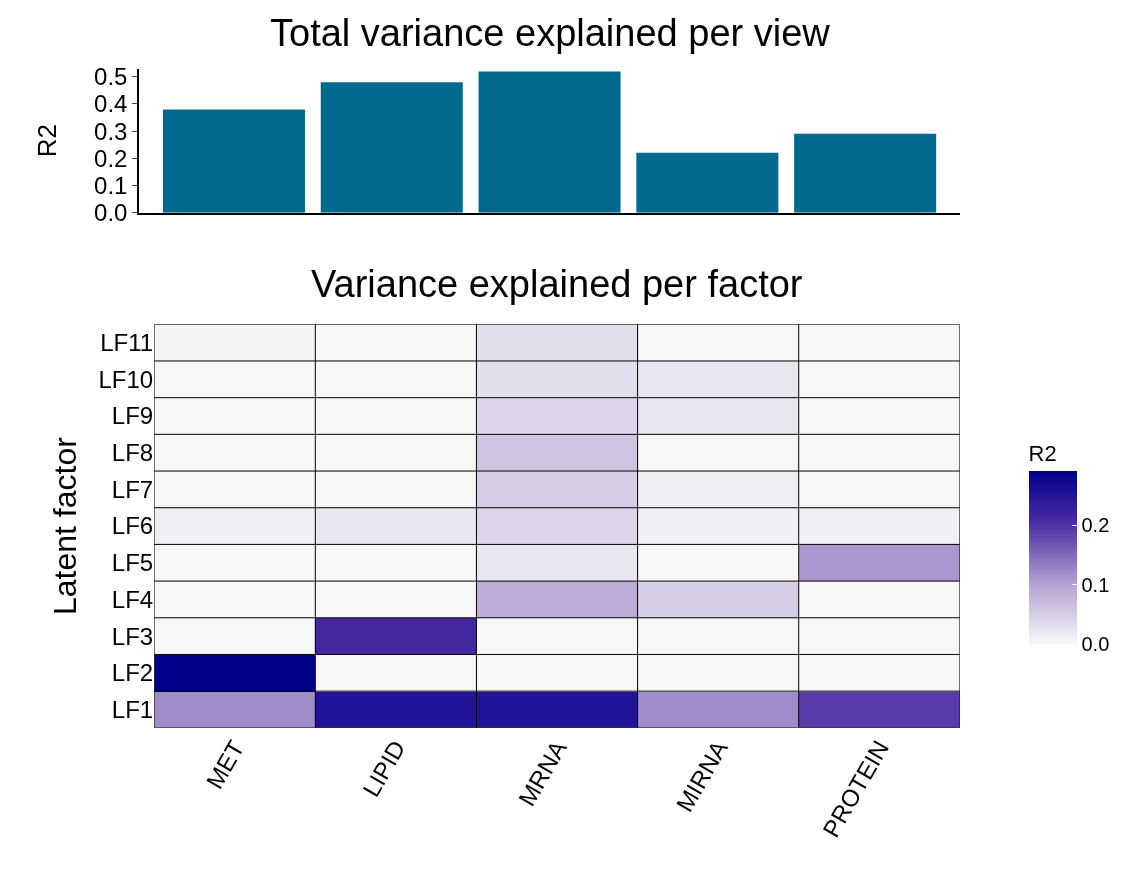 The height and width of the screenshot is (876, 1124). I want to click on y-tick-label: 0.5, so click(111, 77).